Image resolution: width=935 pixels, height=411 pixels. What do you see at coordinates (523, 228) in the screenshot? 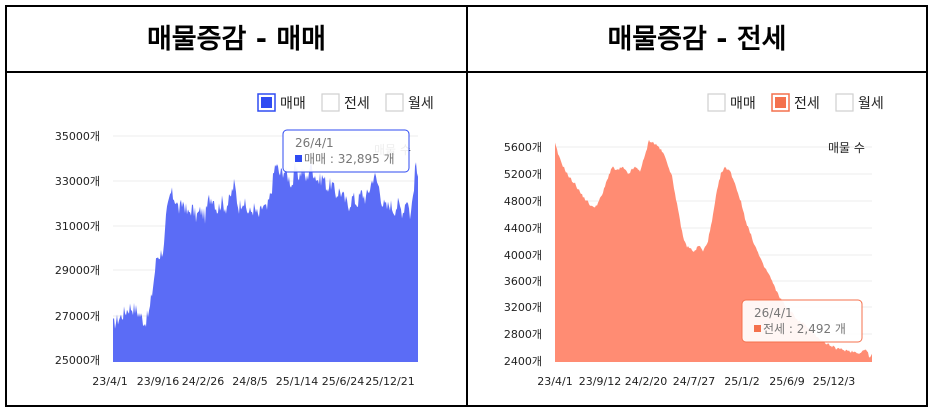
I see `y-tick-label: 4400개` at bounding box center [523, 228].